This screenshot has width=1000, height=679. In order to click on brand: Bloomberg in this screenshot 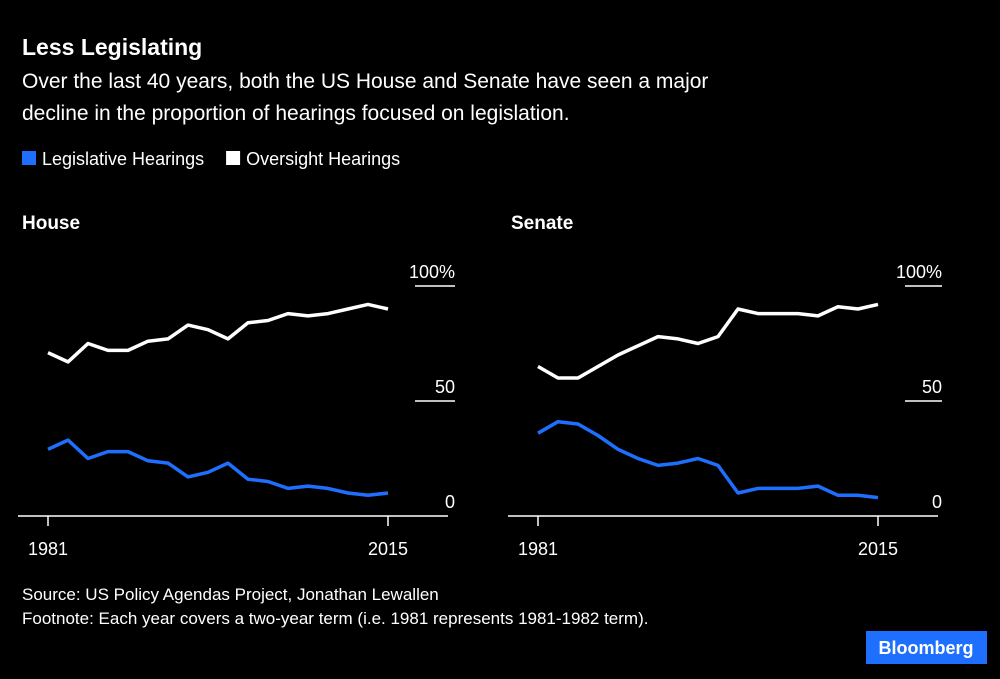, I will do `click(925, 648)`.